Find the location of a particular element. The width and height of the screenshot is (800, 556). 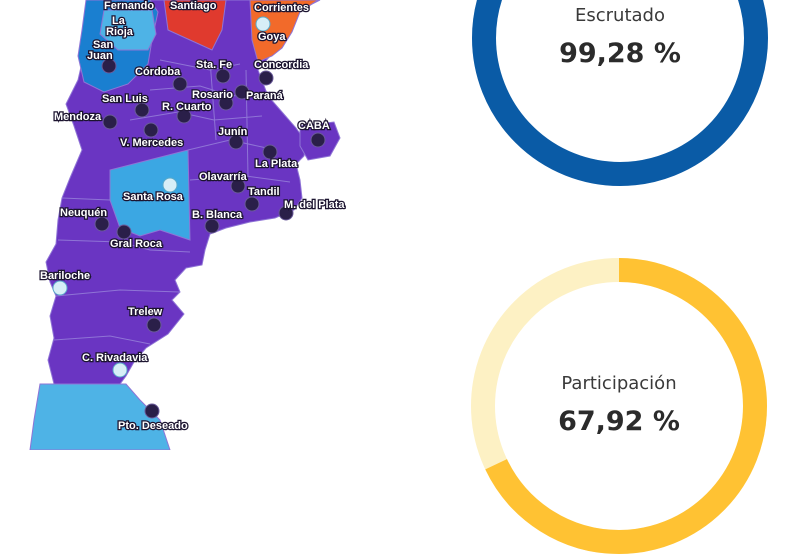

city-label-b-blanca: B. Blanca is located at coordinates (217, 215).